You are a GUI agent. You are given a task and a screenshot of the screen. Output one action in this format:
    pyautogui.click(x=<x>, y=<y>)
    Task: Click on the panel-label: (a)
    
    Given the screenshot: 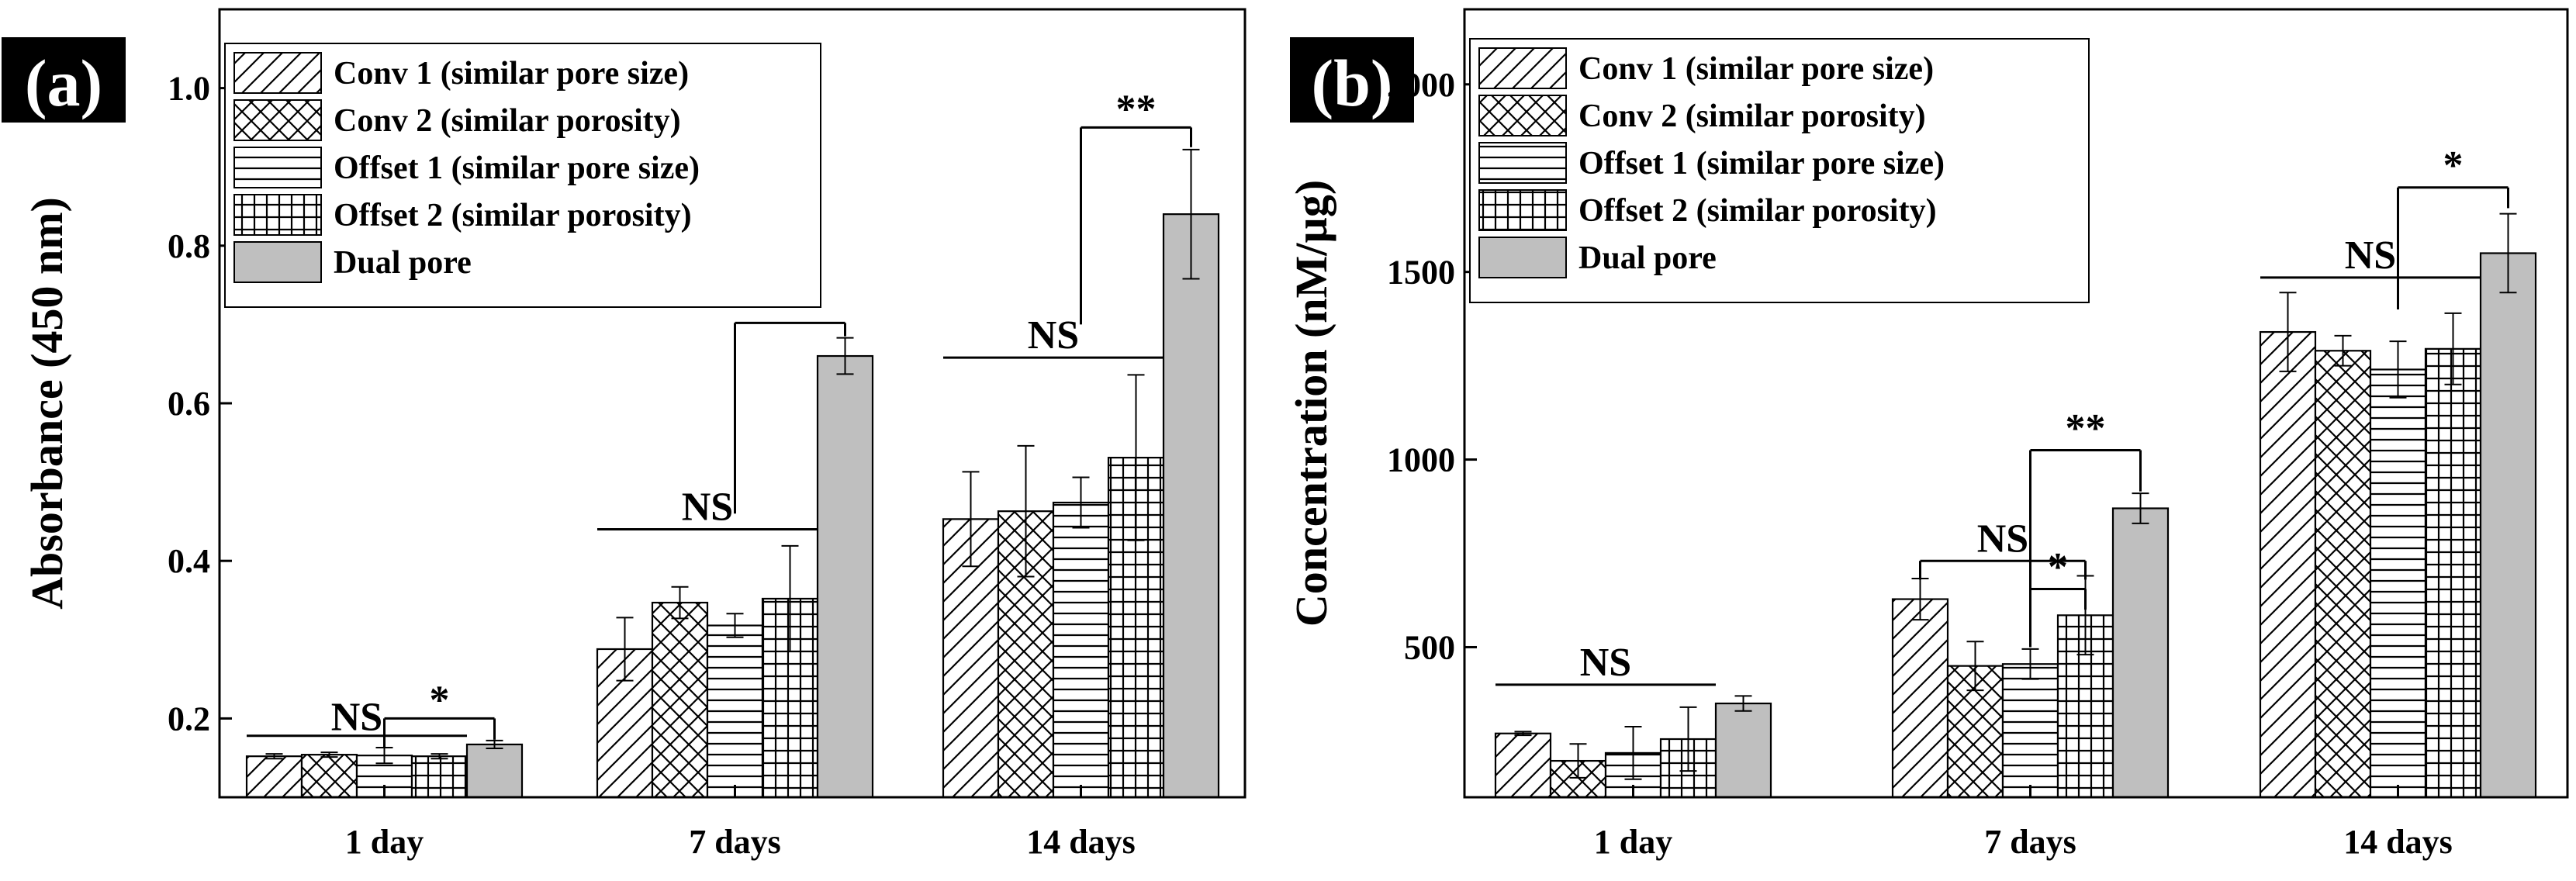 What is the action you would take?
    pyautogui.click(x=63, y=83)
    